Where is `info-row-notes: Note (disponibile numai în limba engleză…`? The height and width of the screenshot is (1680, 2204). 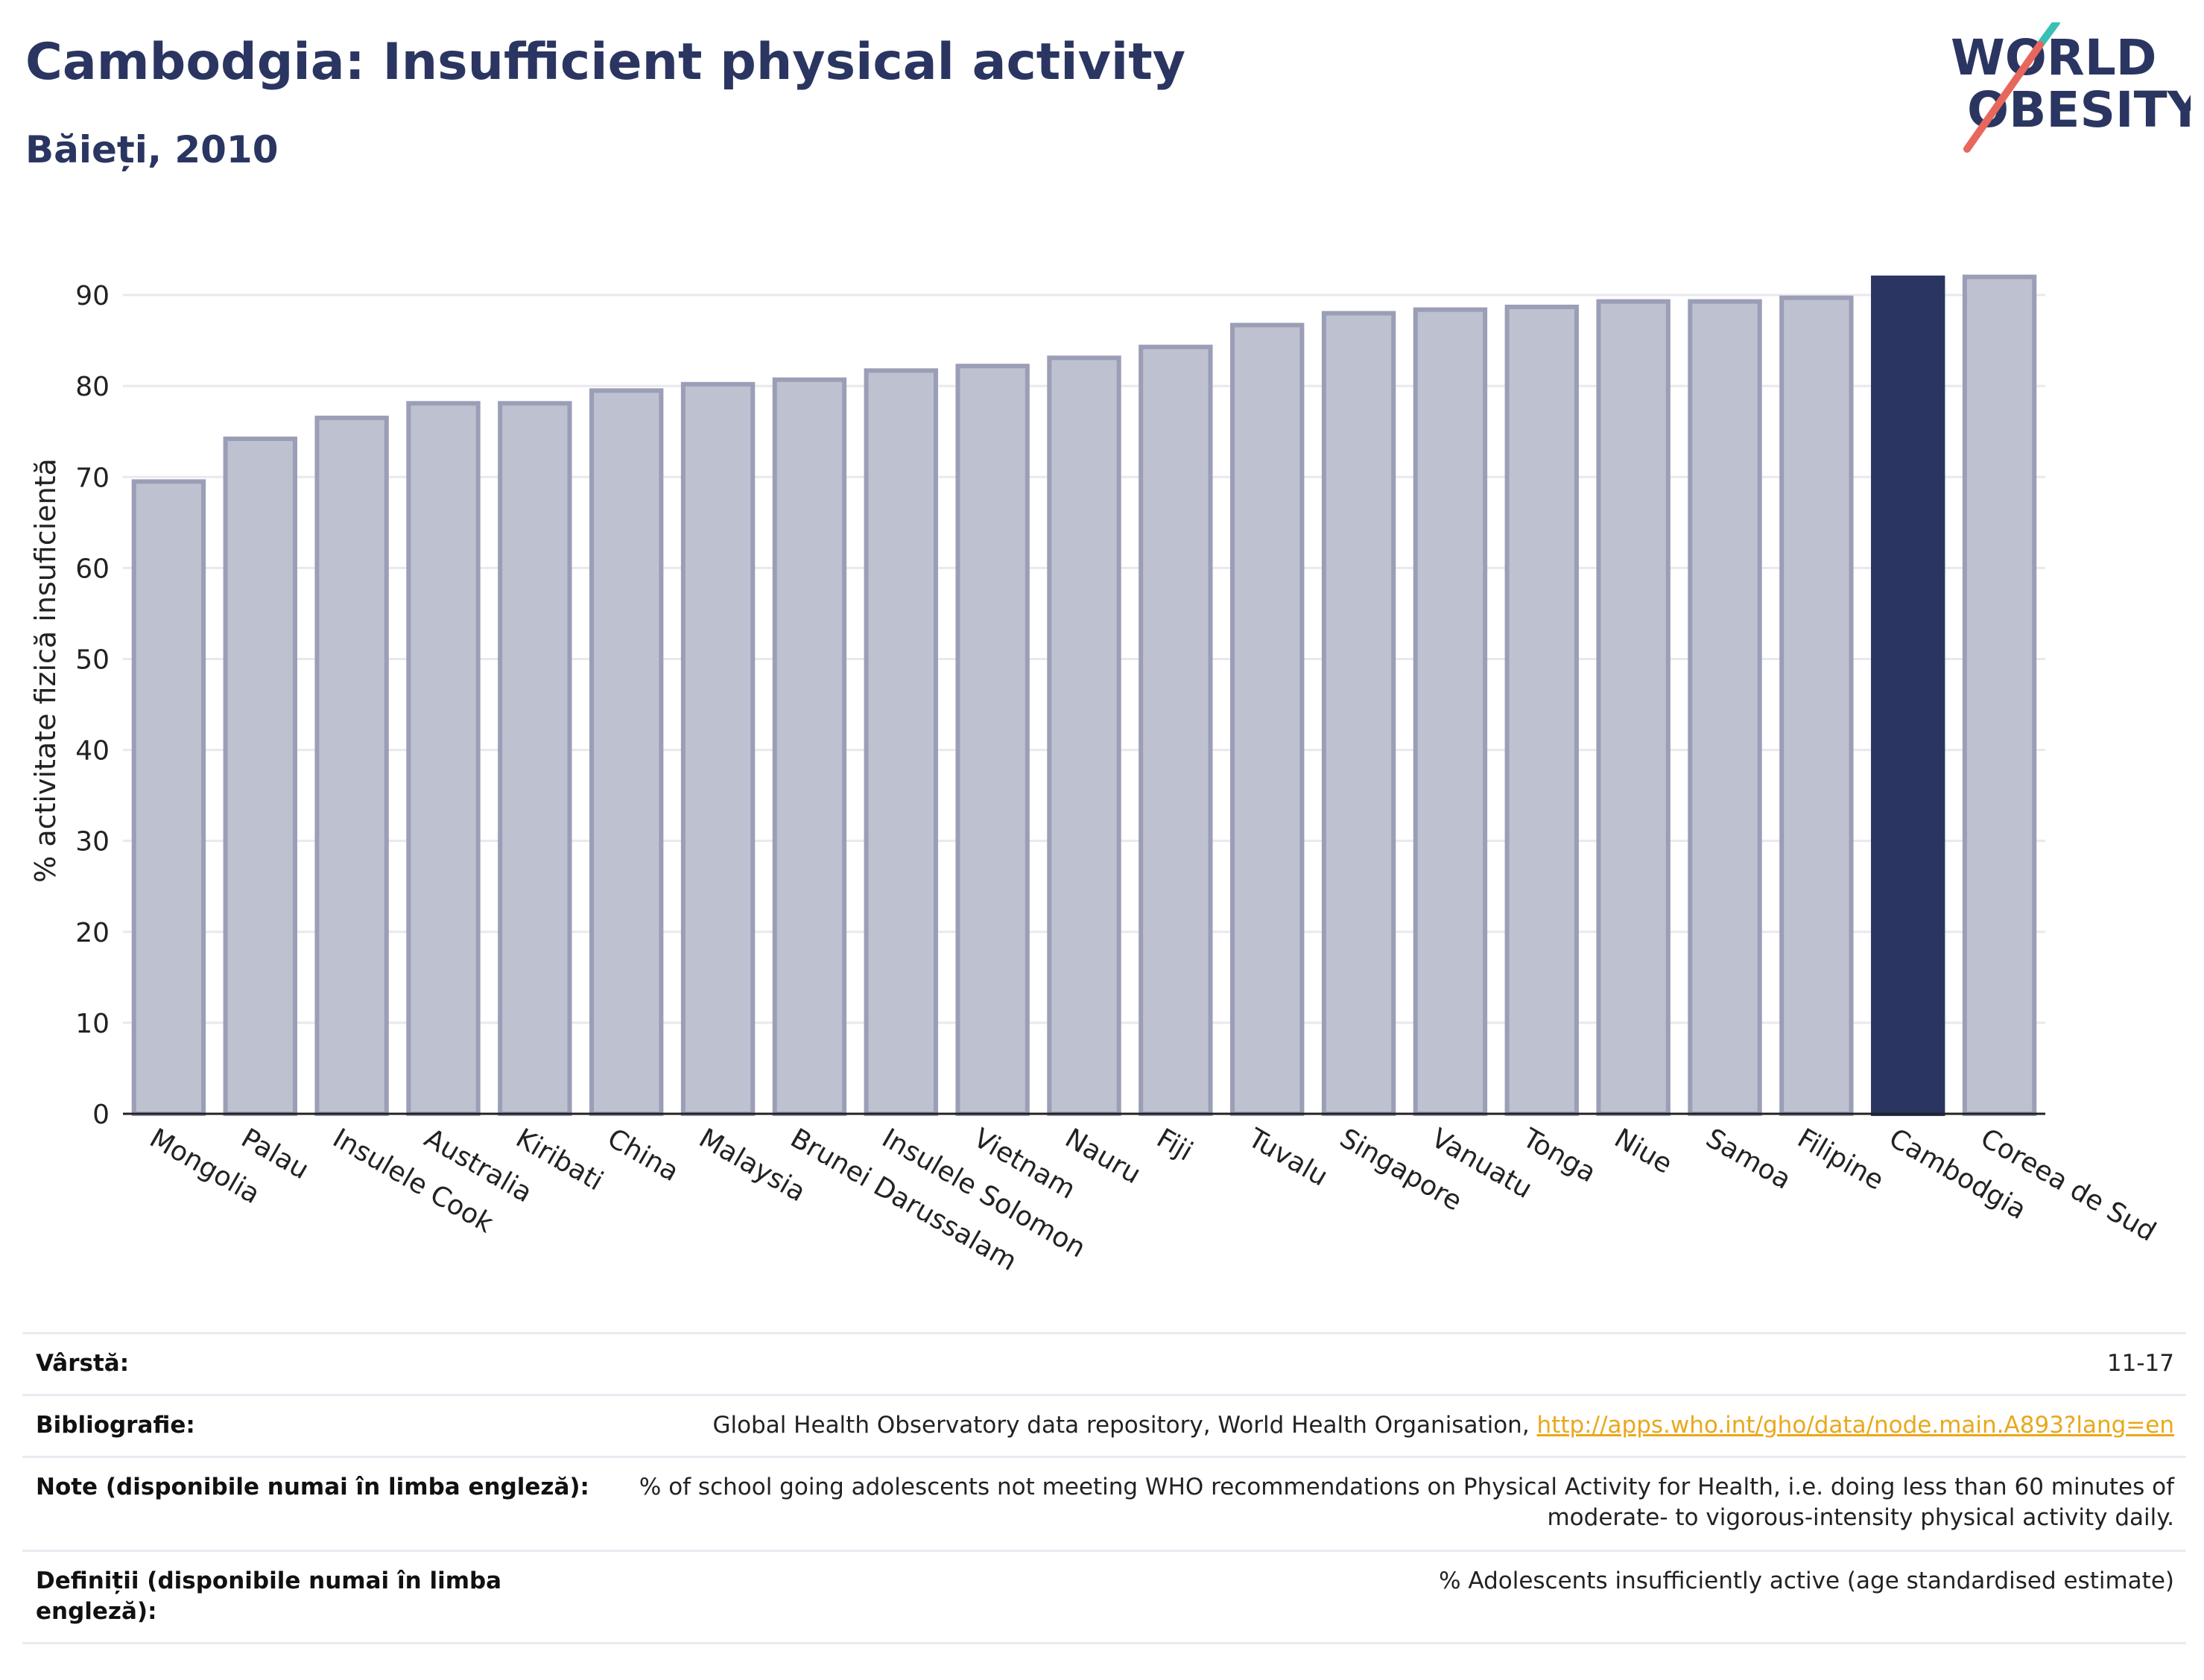
info-row-notes: Note (disponibile numai în limba engleză… is located at coordinates (1104, 1503).